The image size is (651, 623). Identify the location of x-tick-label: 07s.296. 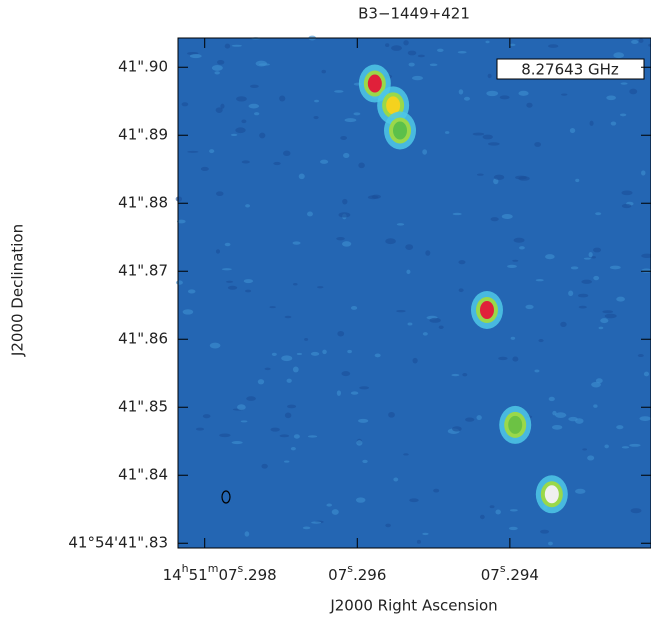
(357, 573).